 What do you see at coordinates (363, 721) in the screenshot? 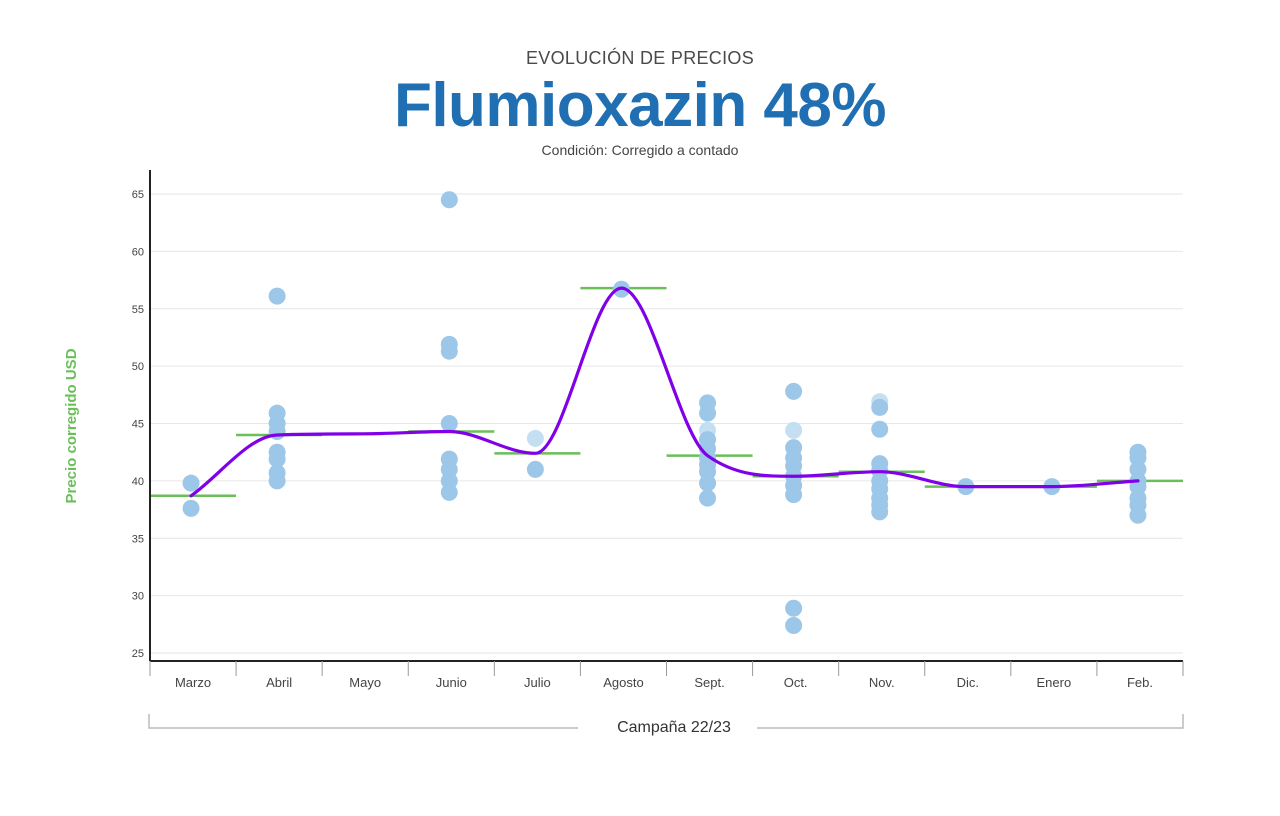
I see `campaign-bracket-left` at bounding box center [363, 721].